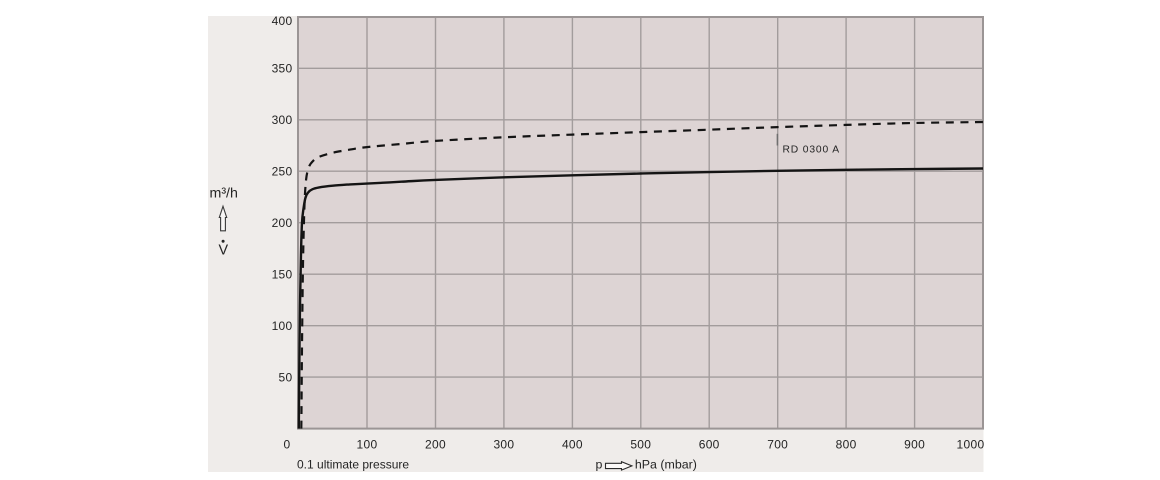  I want to click on svg-text: 0.1 ultimate pressure, so click(353, 464).